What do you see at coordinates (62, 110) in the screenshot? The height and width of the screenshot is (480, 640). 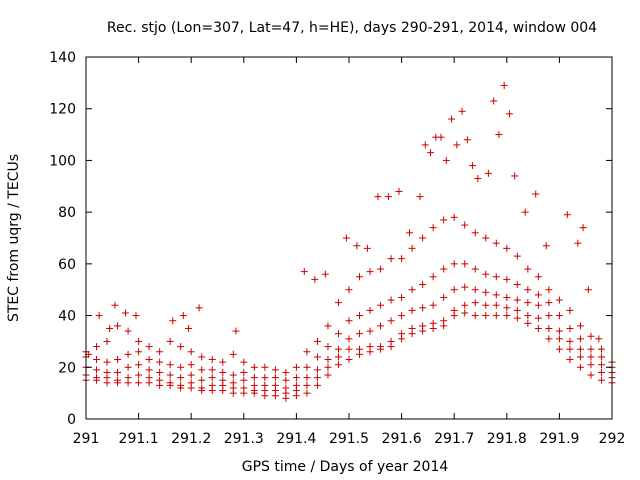 I see `y-tick-label: 120` at bounding box center [62, 110].